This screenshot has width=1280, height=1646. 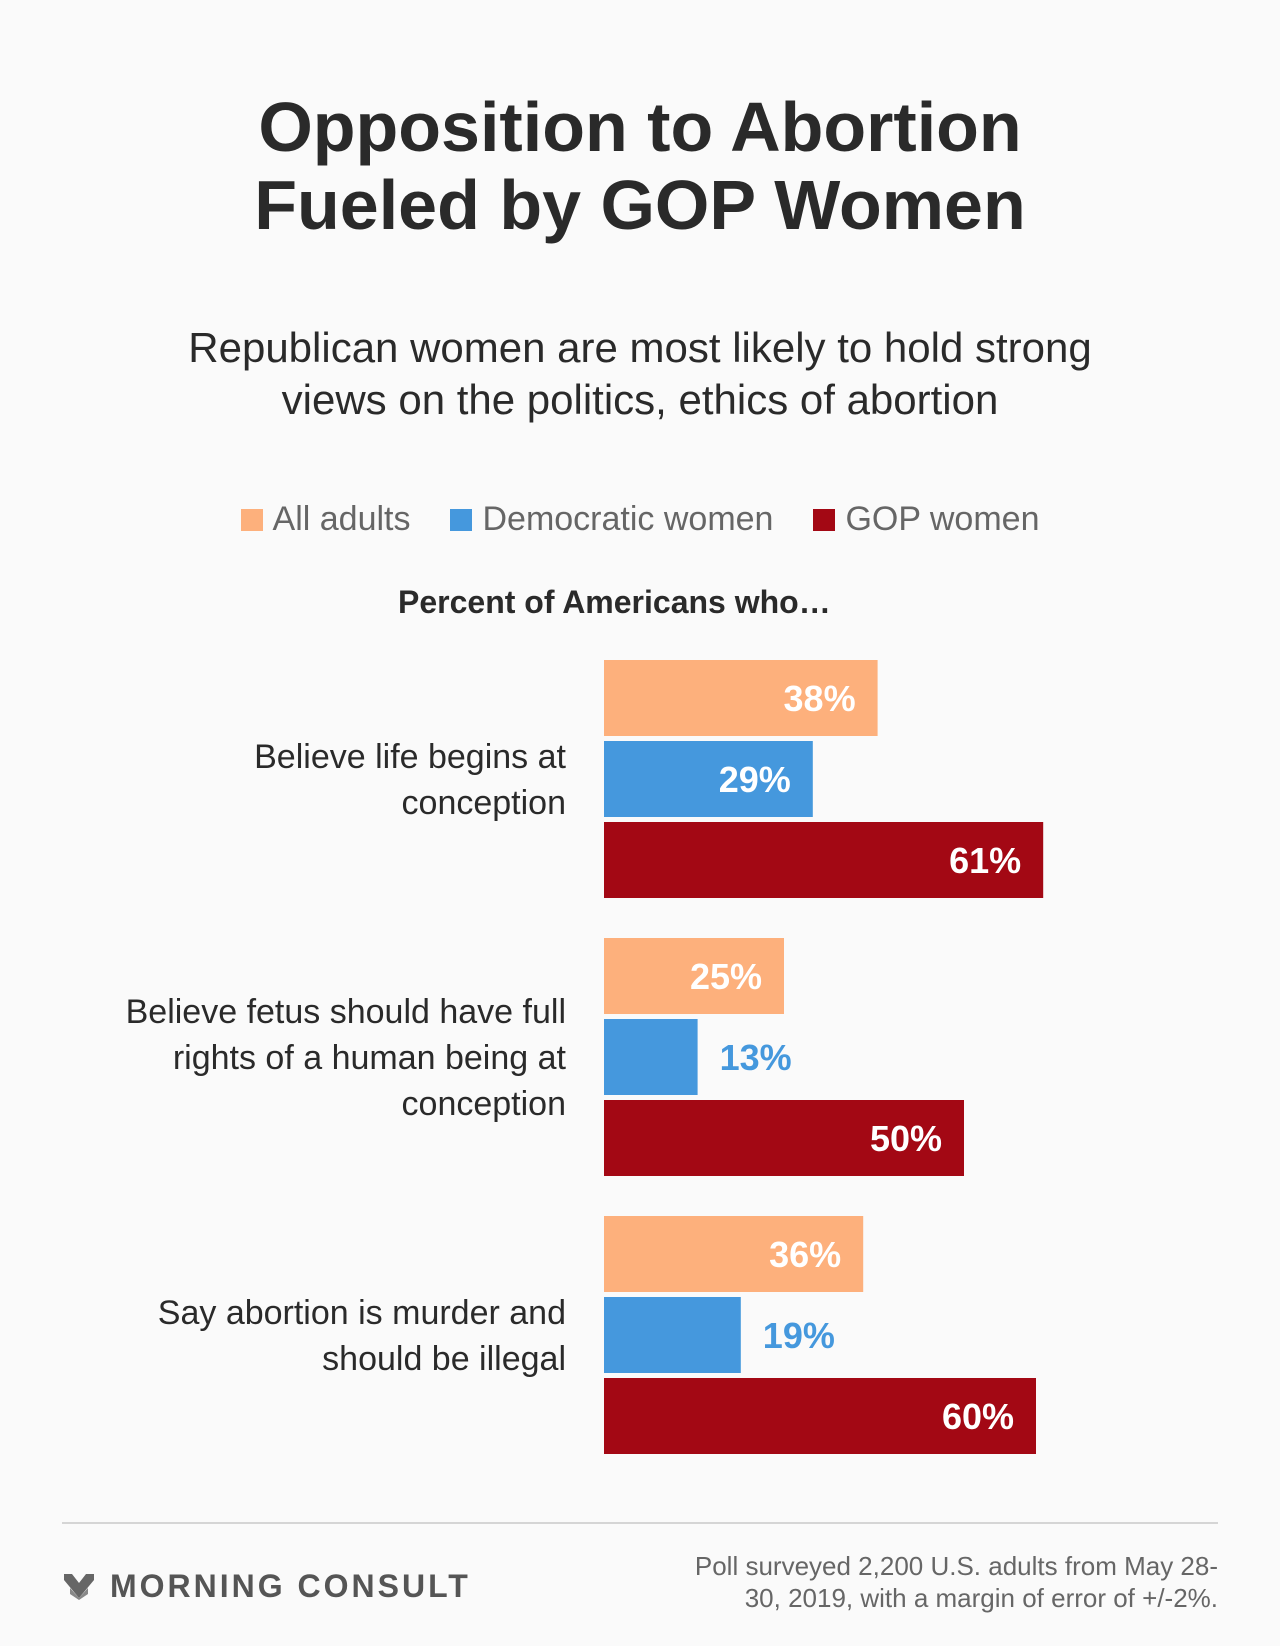 What do you see at coordinates (341, 519) in the screenshot?
I see `legend-label-all-adults: All adults` at bounding box center [341, 519].